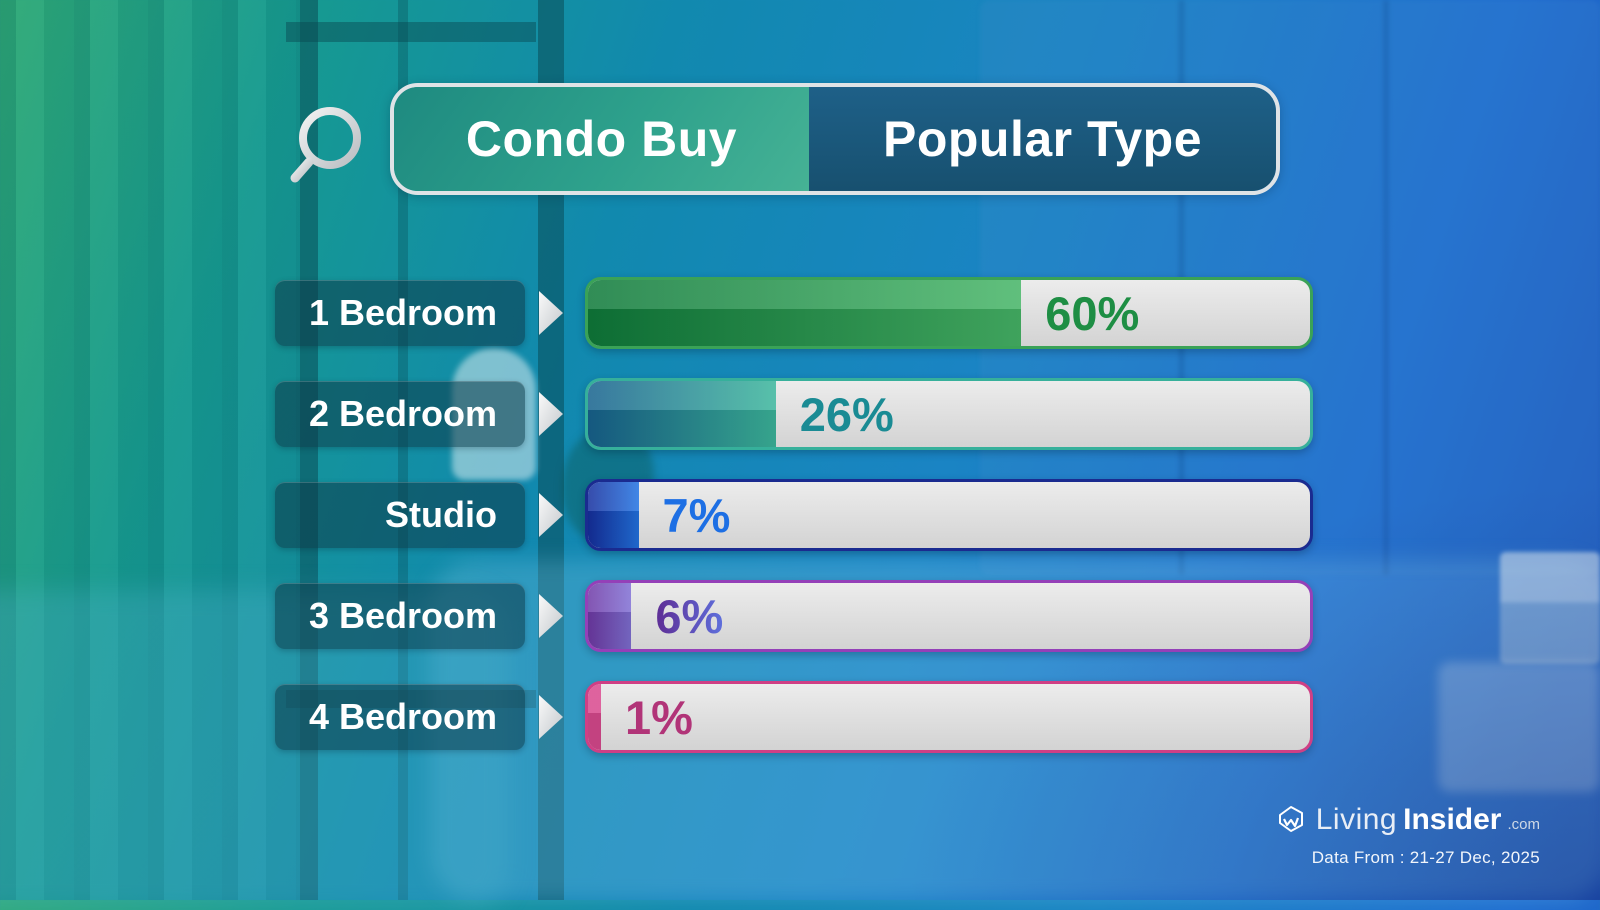 The width and height of the screenshot is (1600, 910). Describe the element at coordinates (949, 616) in the screenshot. I see `bar-track: 6%` at that location.